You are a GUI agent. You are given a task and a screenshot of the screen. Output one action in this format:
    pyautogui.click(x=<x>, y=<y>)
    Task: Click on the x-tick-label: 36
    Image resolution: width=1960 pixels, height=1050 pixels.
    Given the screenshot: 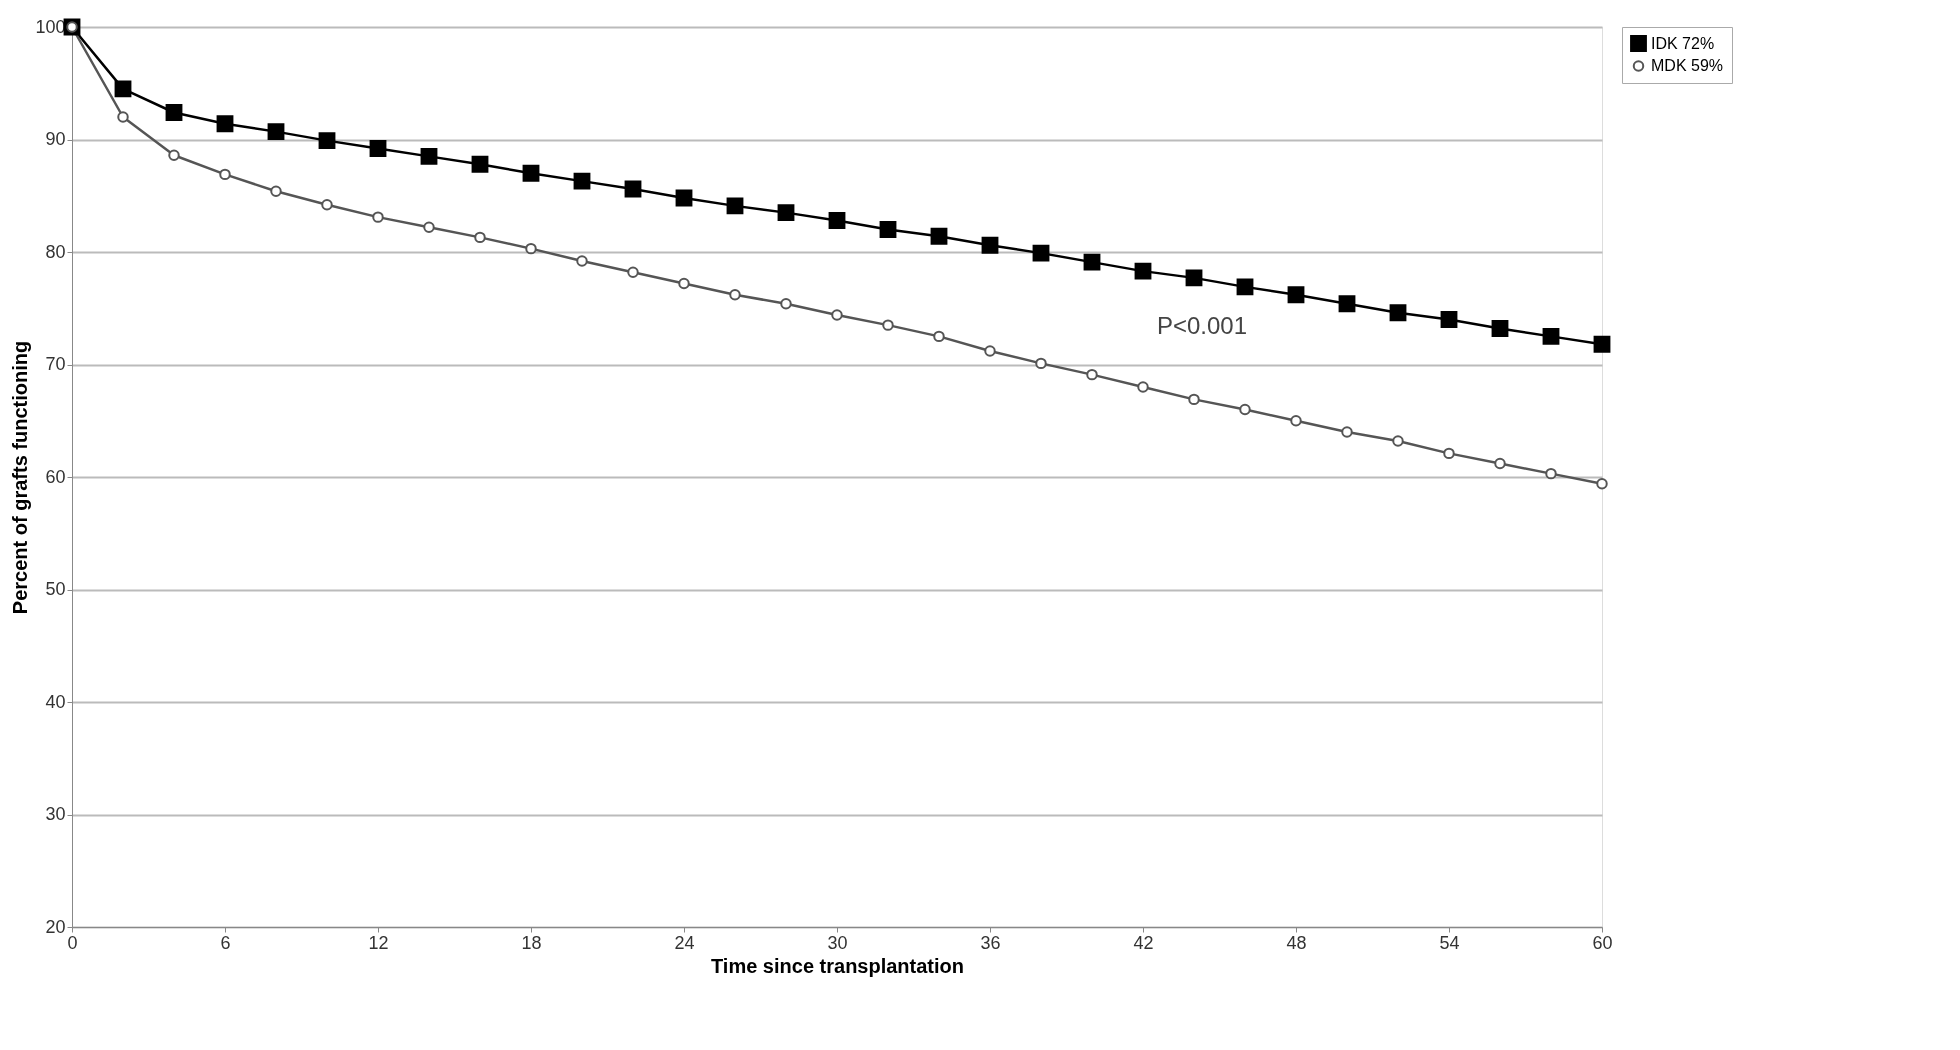 What is the action you would take?
    pyautogui.click(x=990, y=942)
    